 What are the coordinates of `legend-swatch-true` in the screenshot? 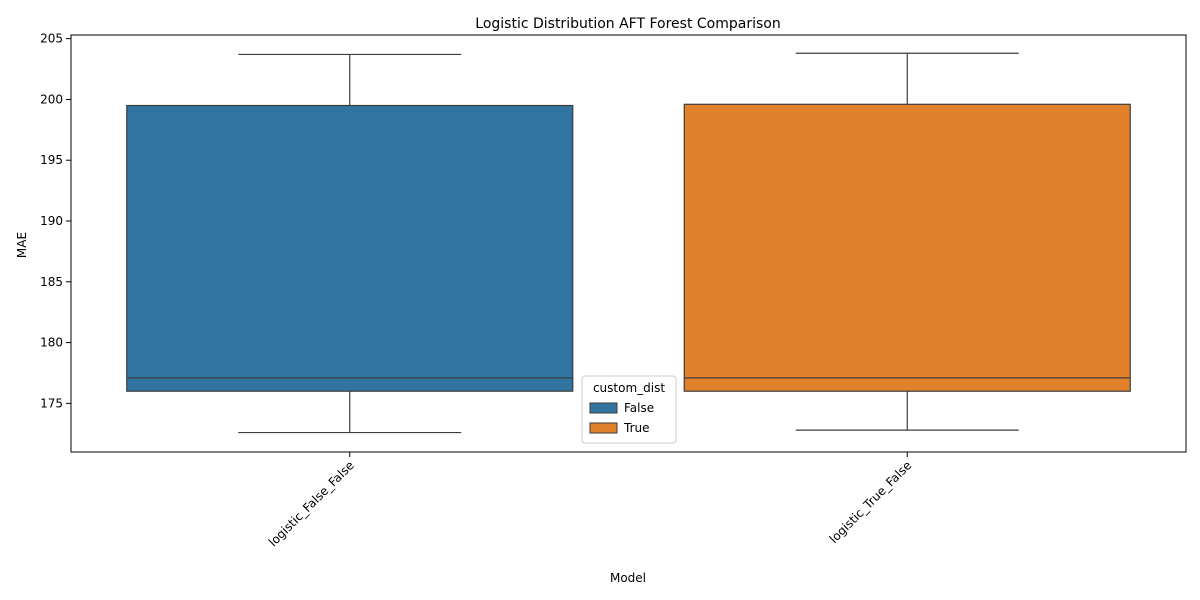 It's located at (603, 428).